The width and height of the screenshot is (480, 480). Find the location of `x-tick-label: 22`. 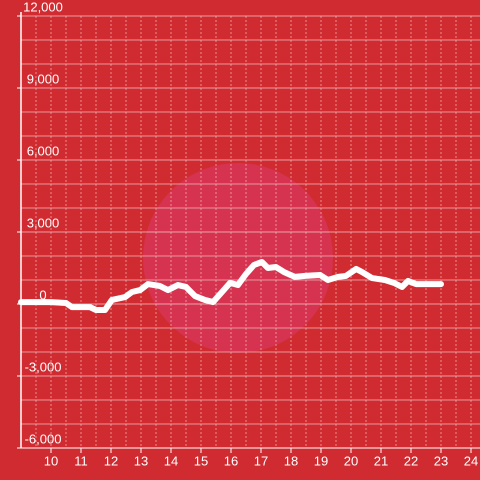

x-tick-label: 22 is located at coordinates (411, 460).